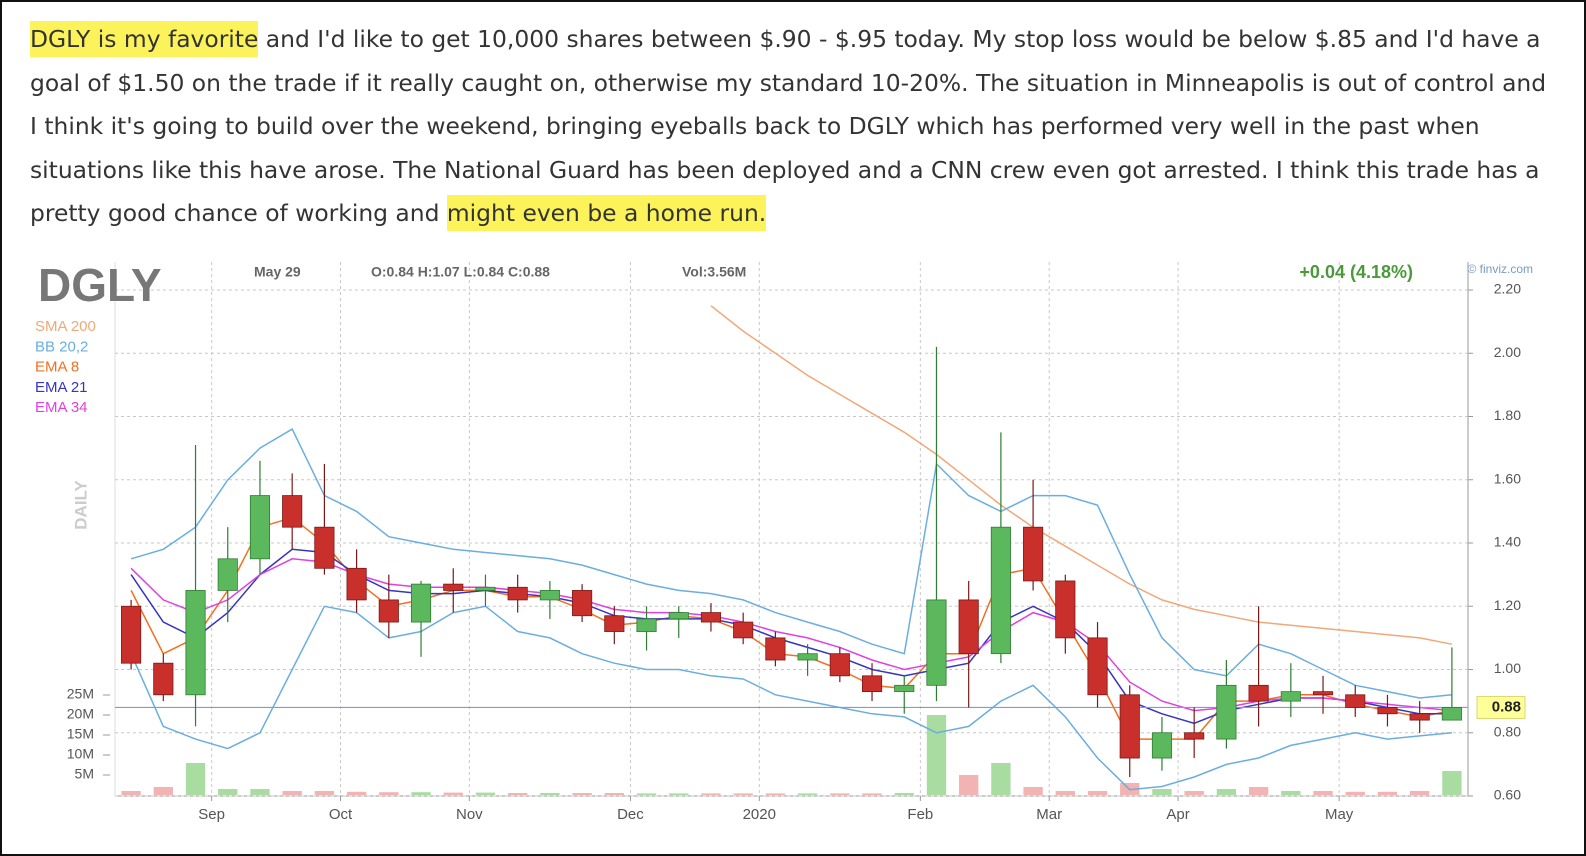  What do you see at coordinates (1507, 478) in the screenshot?
I see `y-tick-label: 1.60` at bounding box center [1507, 478].